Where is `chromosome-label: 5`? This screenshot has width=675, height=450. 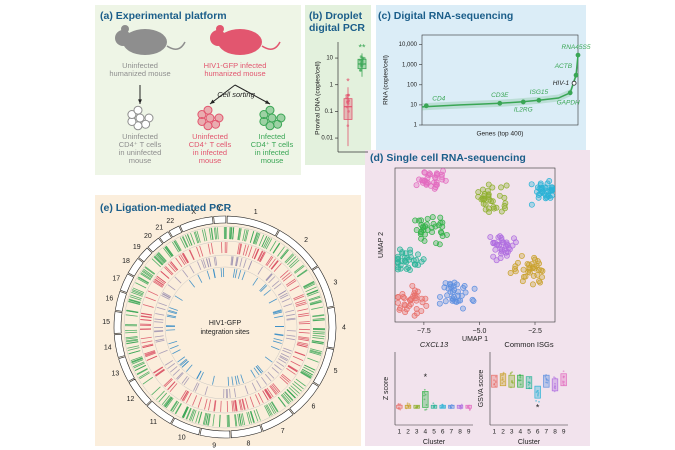
chromosome-label: 5 is located at coordinates (336, 371).